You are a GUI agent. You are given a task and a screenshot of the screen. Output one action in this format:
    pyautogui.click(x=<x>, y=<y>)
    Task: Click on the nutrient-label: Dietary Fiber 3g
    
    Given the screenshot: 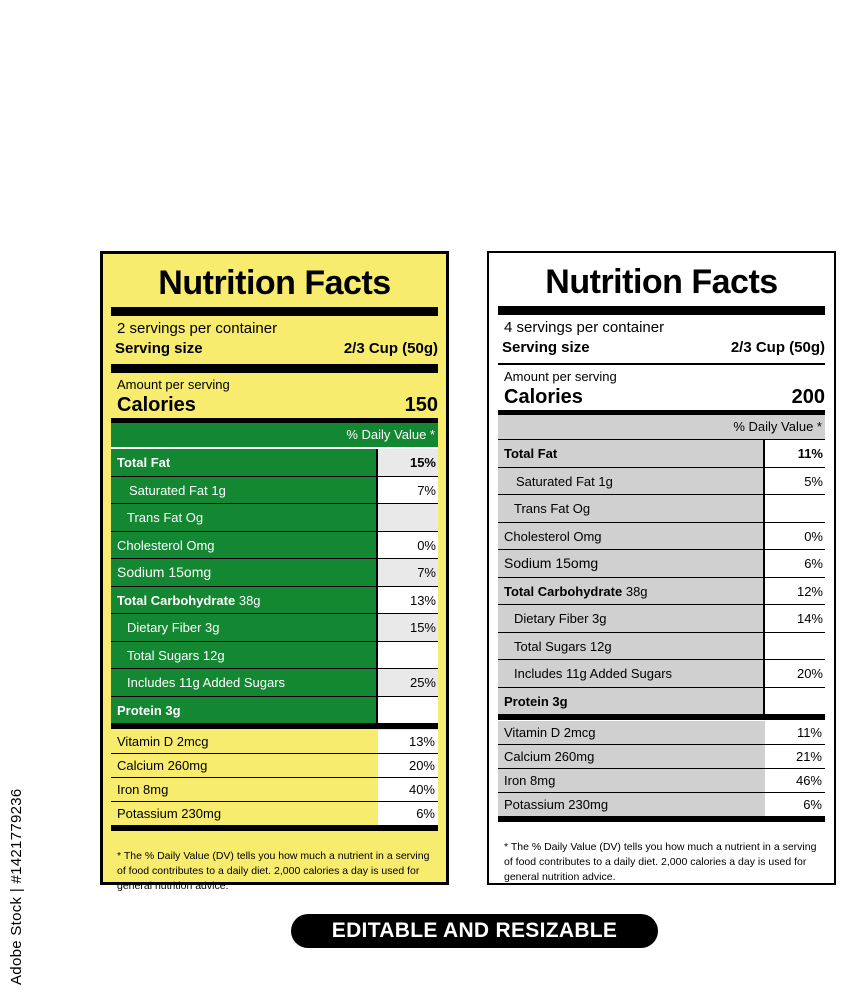 What is the action you would take?
    pyautogui.click(x=631, y=618)
    